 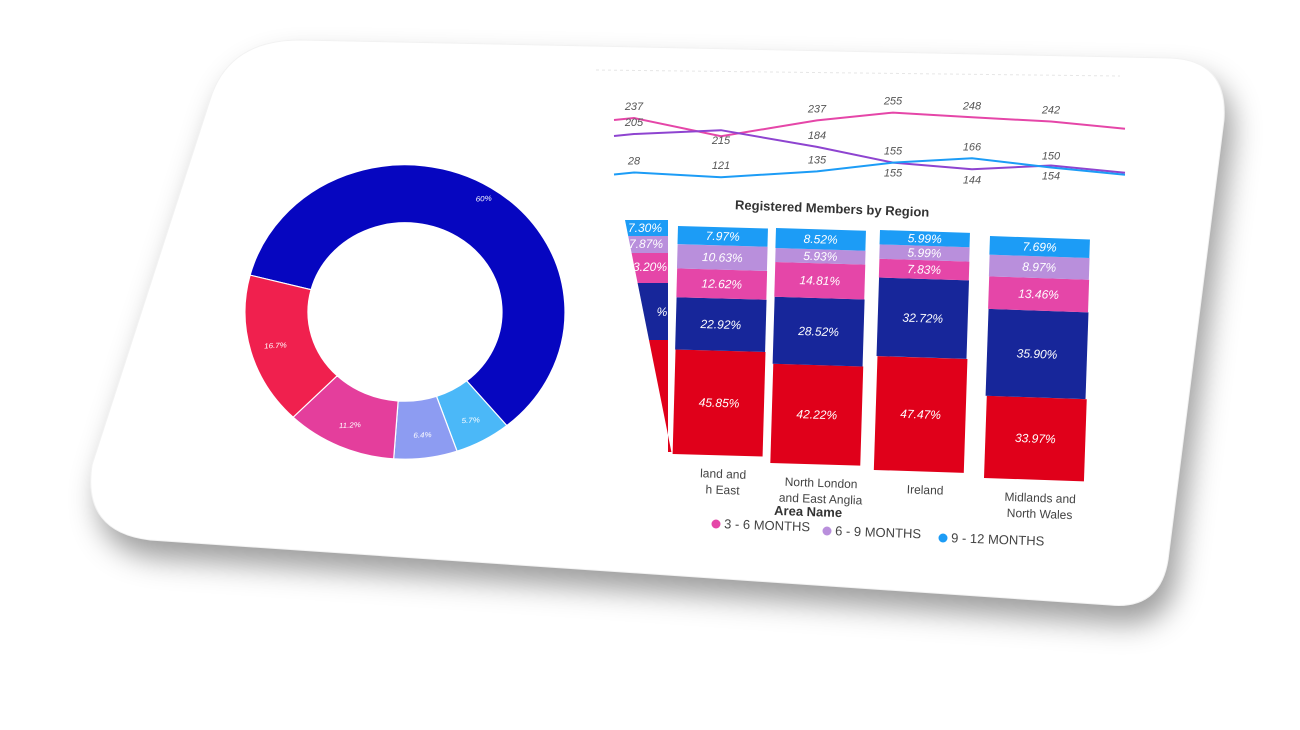 I want to click on line-point-label: 205, so click(x=634, y=123).